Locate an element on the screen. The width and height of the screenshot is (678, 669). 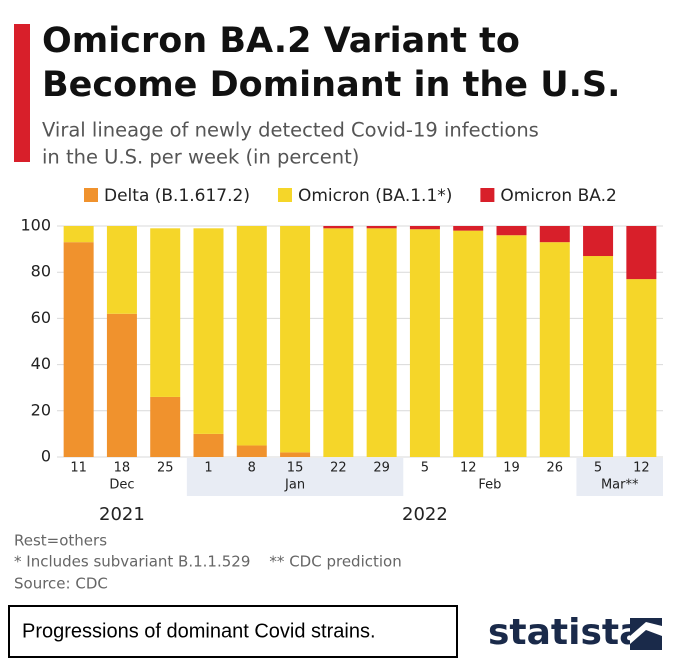
month-label: Mar** is located at coordinates (620, 485).